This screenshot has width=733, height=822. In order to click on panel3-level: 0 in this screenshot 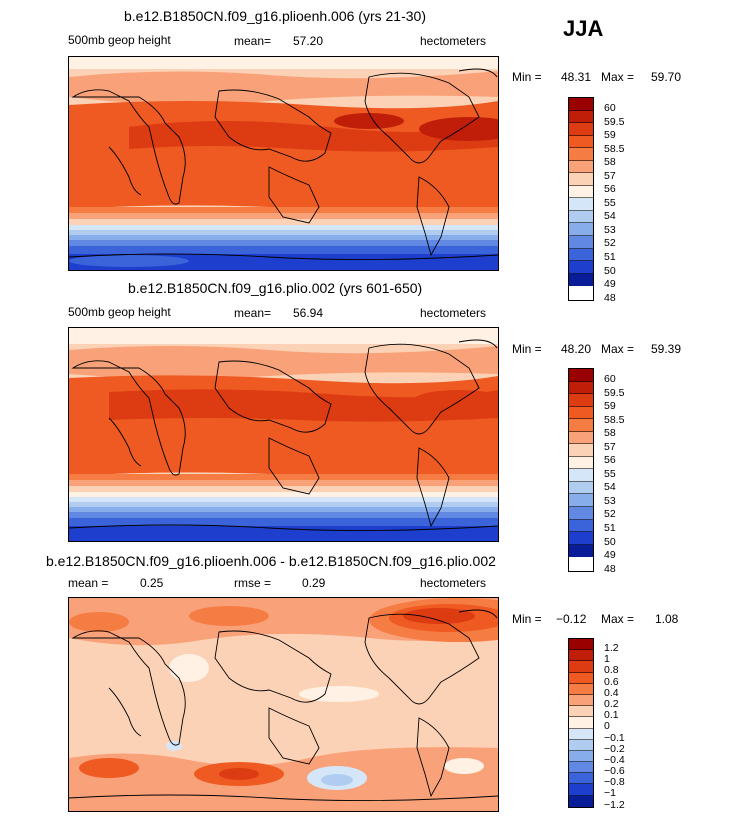, I will do `click(607, 726)`.